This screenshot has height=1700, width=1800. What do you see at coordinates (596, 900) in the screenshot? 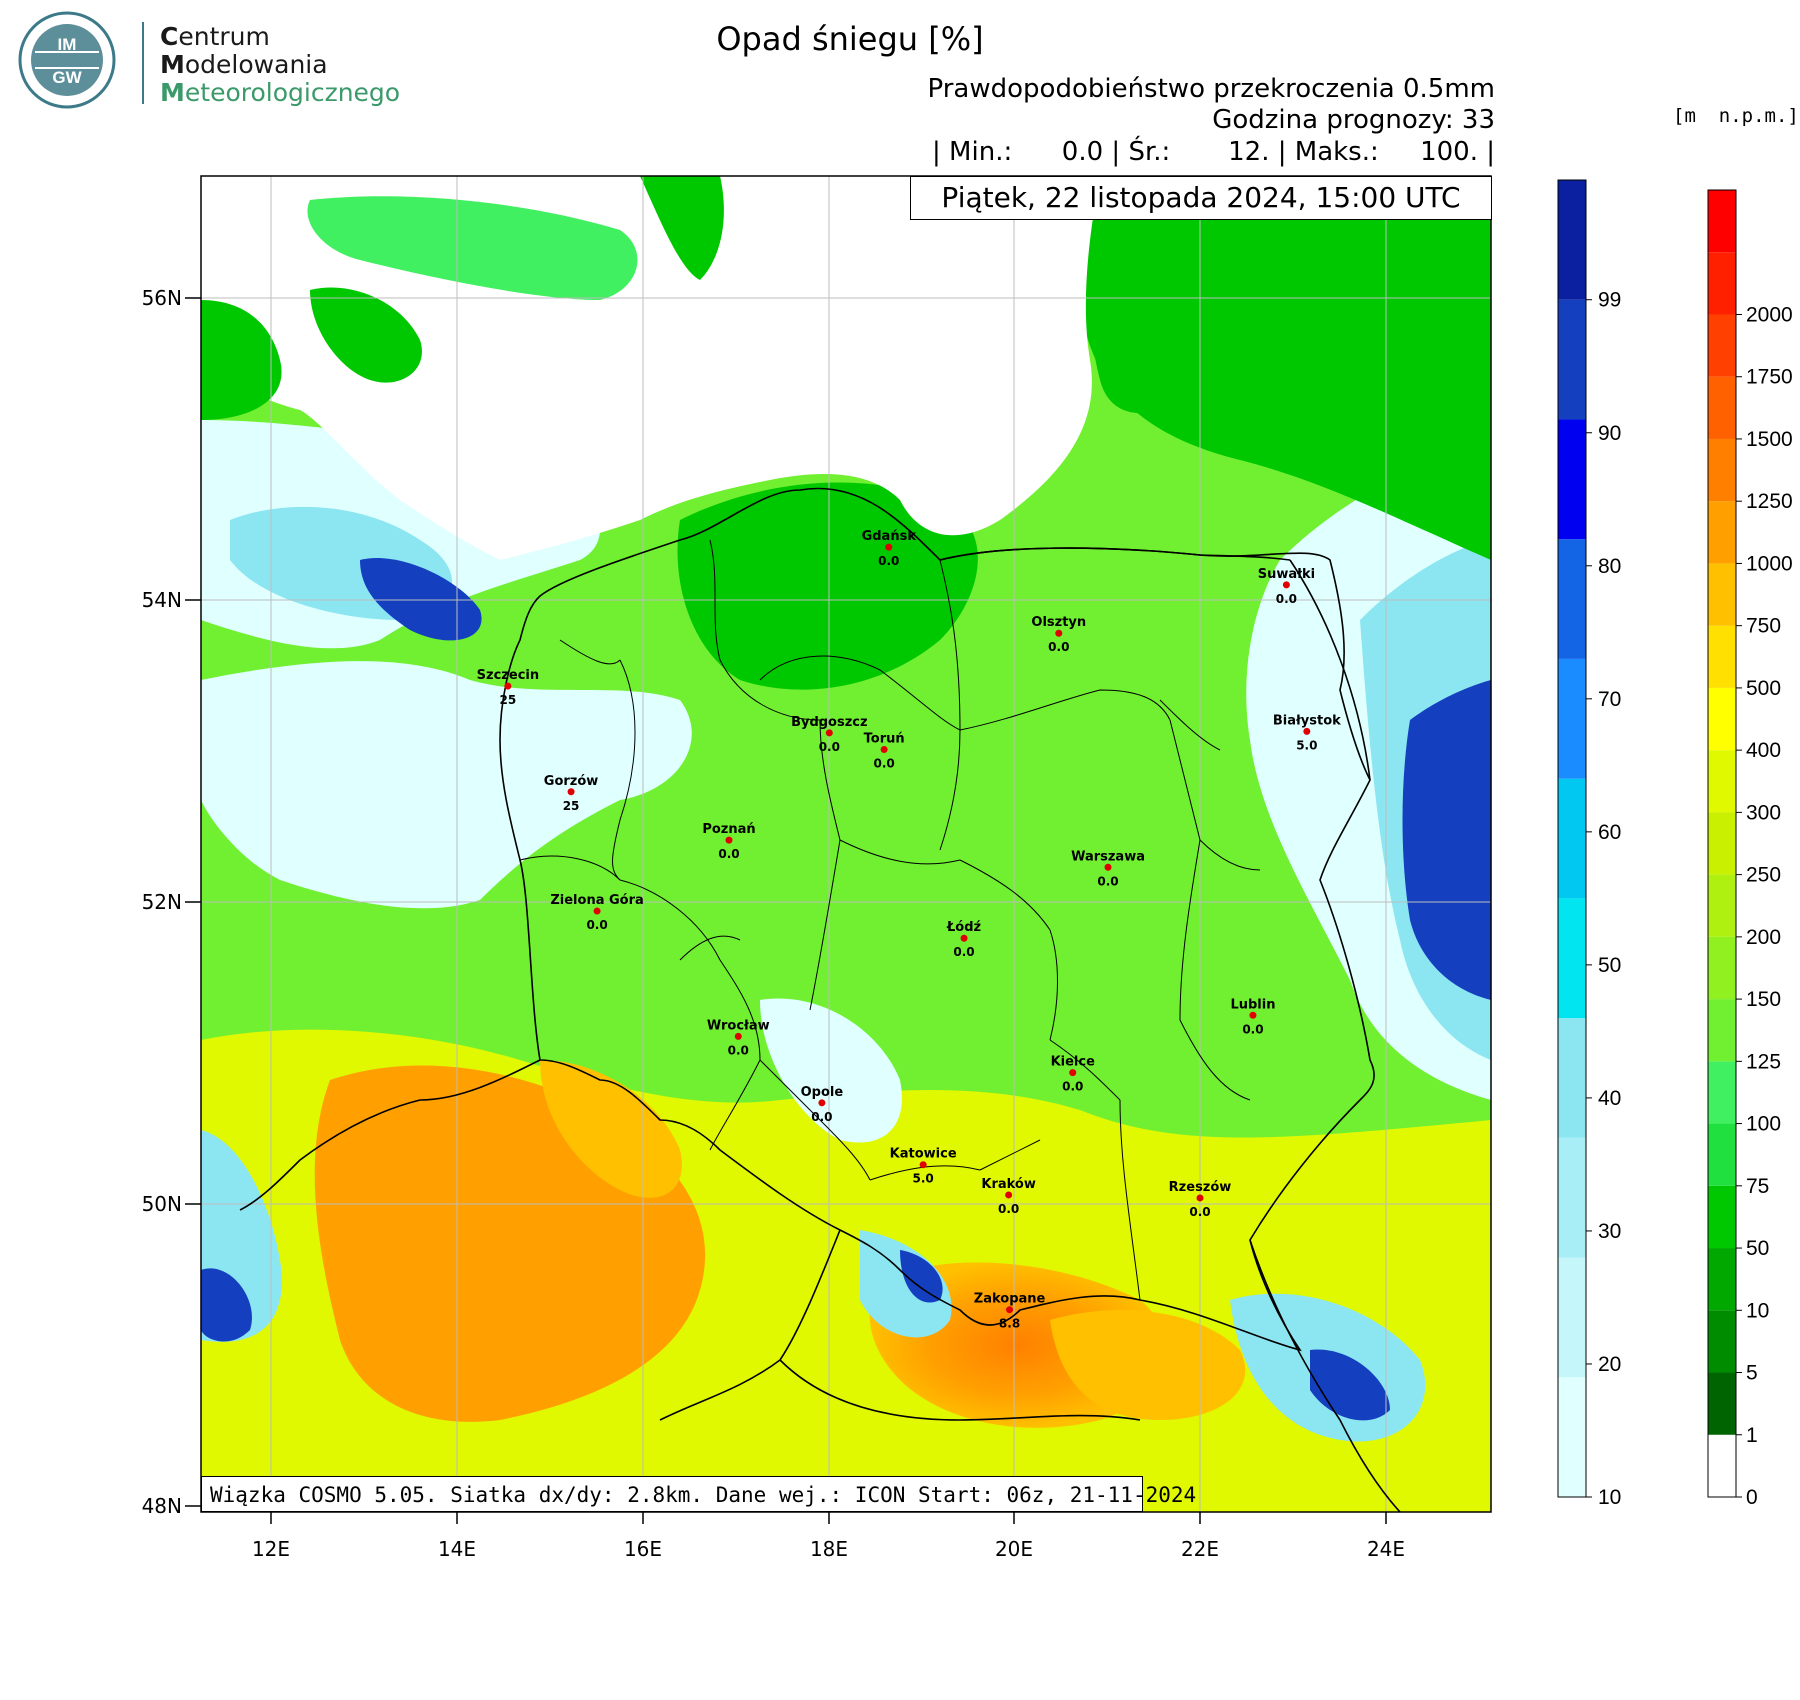
I see `city-name: Zielona Góra` at bounding box center [596, 900].